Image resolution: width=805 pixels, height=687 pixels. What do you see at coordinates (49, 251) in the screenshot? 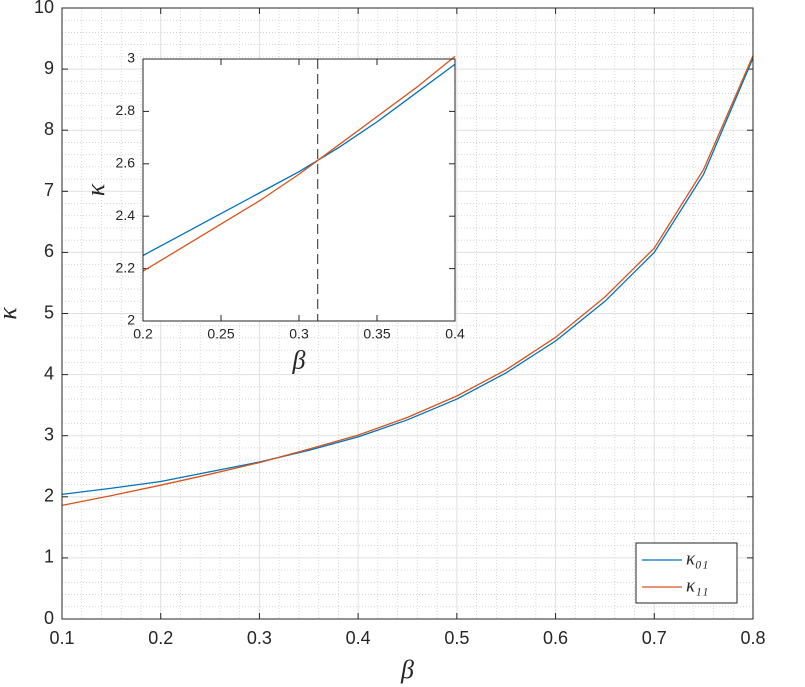
I see `y-tick-label: 6` at bounding box center [49, 251].